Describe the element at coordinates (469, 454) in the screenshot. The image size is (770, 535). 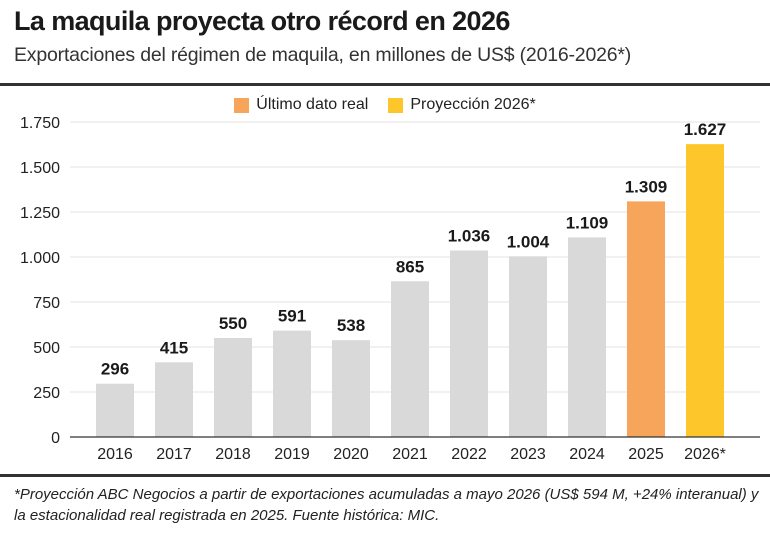
I see `x-tick-label: 2022` at that location.